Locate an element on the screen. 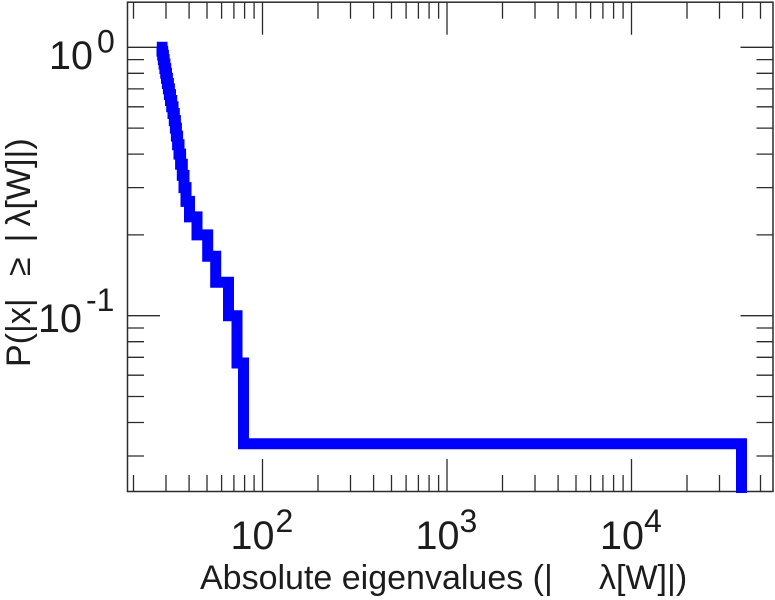 Image resolution: width=775 pixels, height=600 pixels. svg-text: 2 is located at coordinates (285, 521).